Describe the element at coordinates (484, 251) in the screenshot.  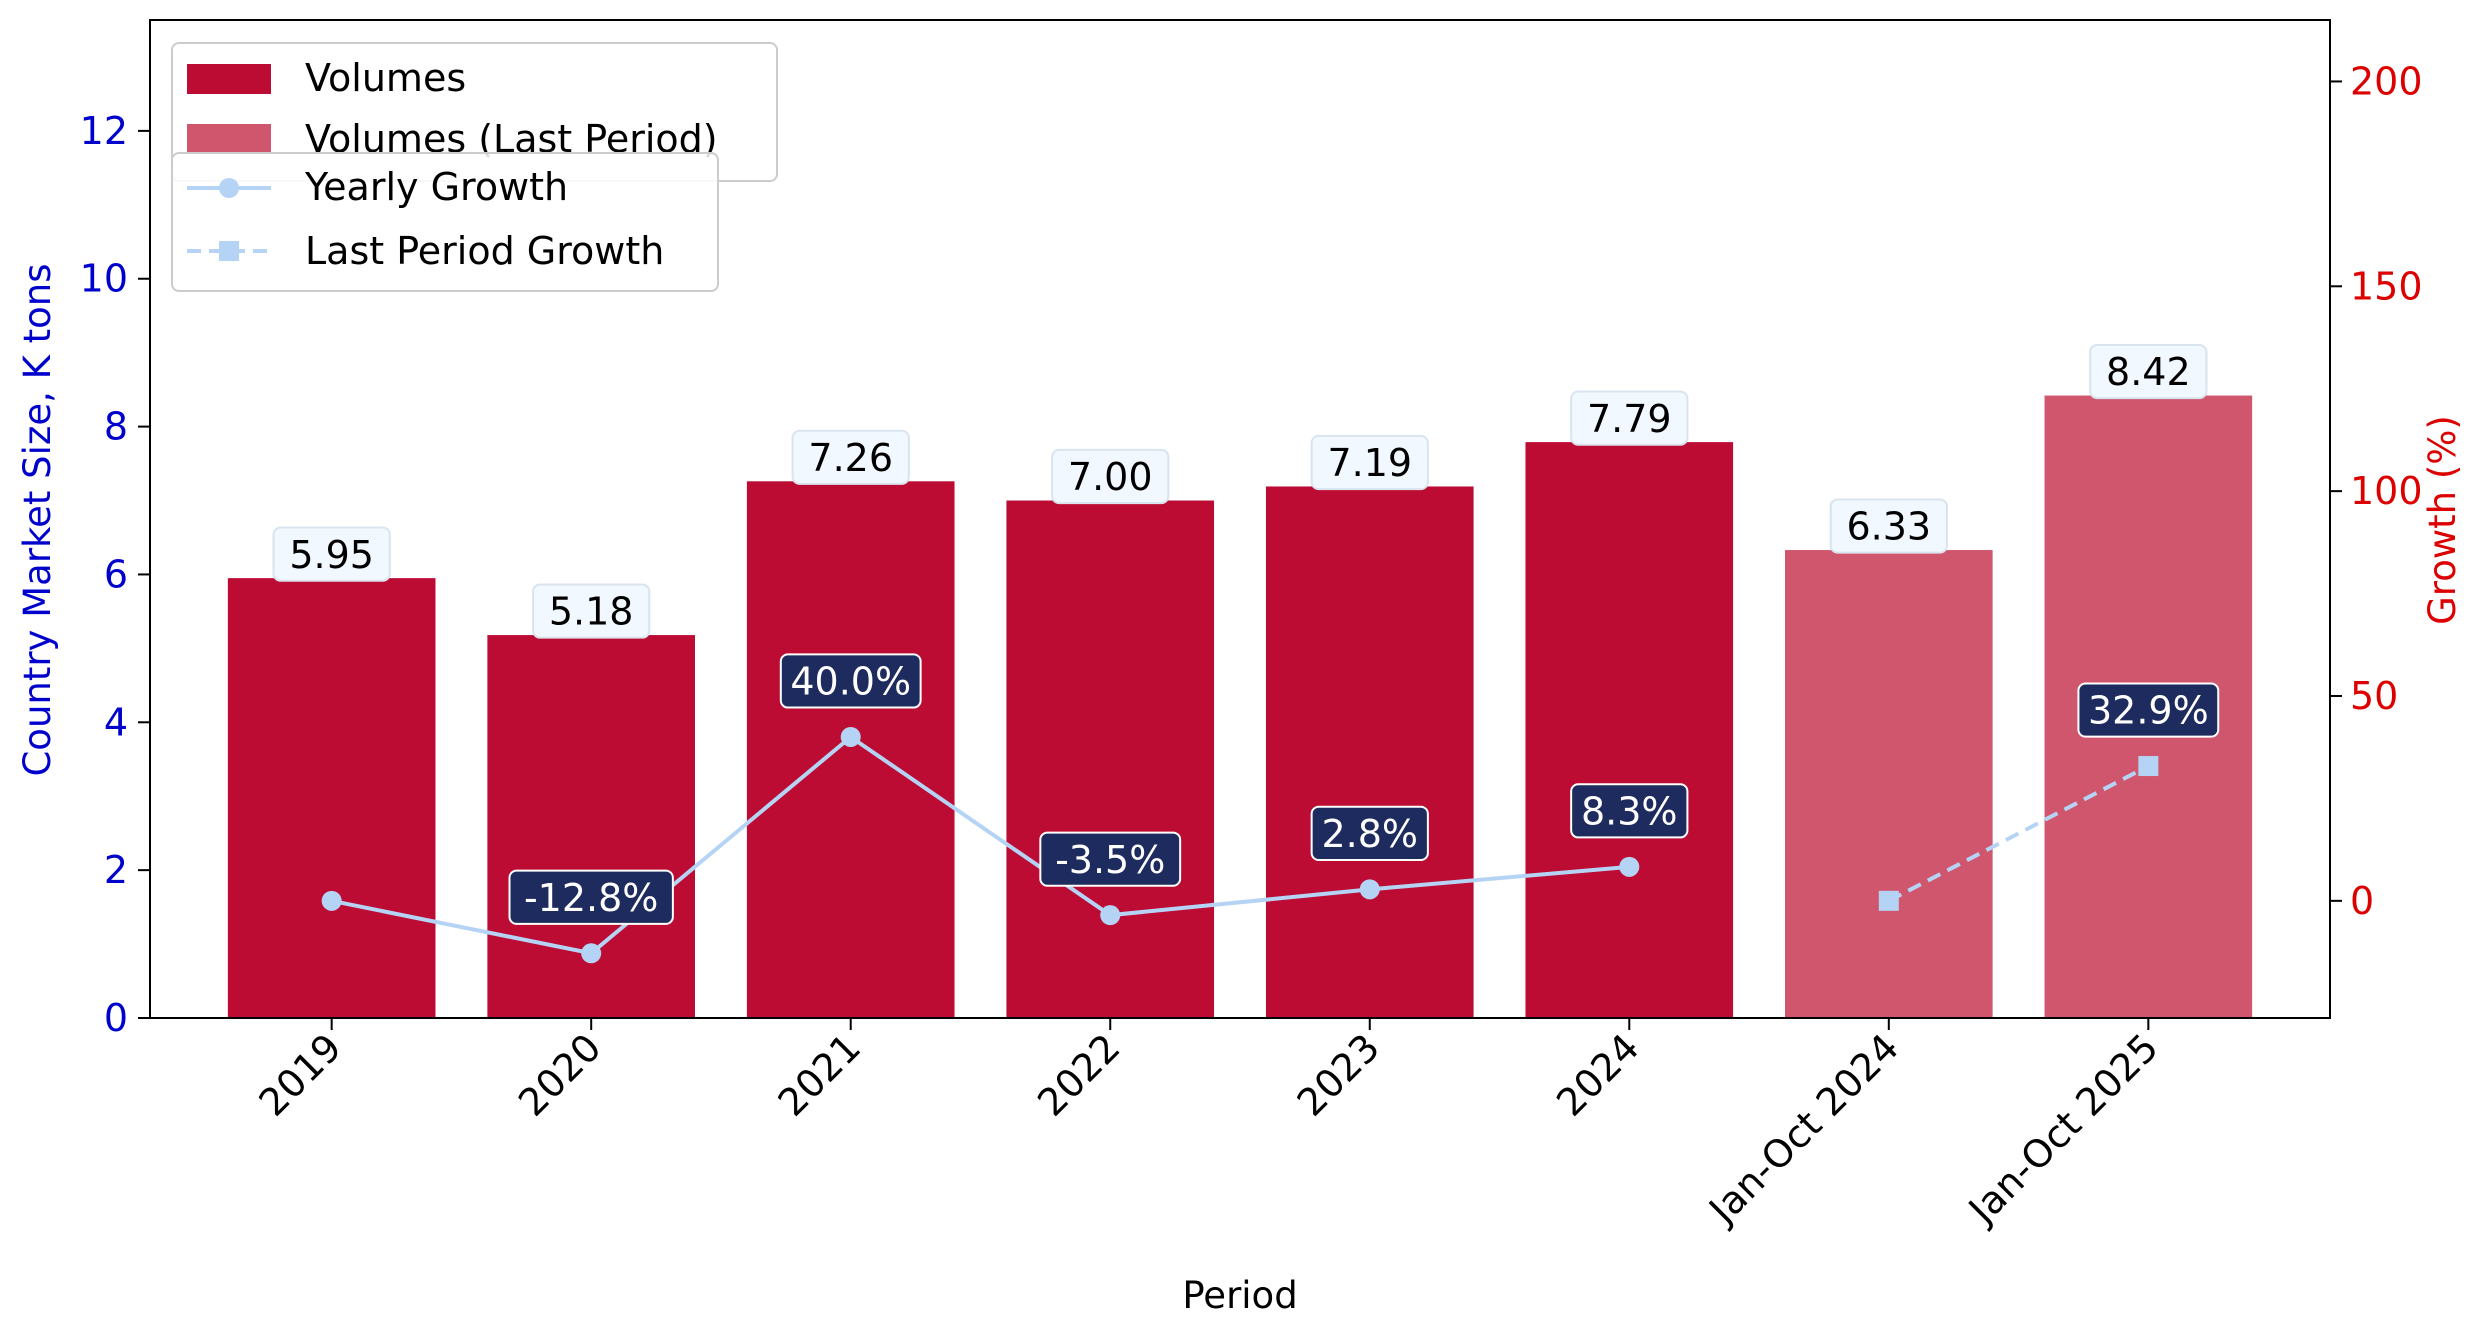
I see `legend-label-last-period: Last Period Growth` at that location.